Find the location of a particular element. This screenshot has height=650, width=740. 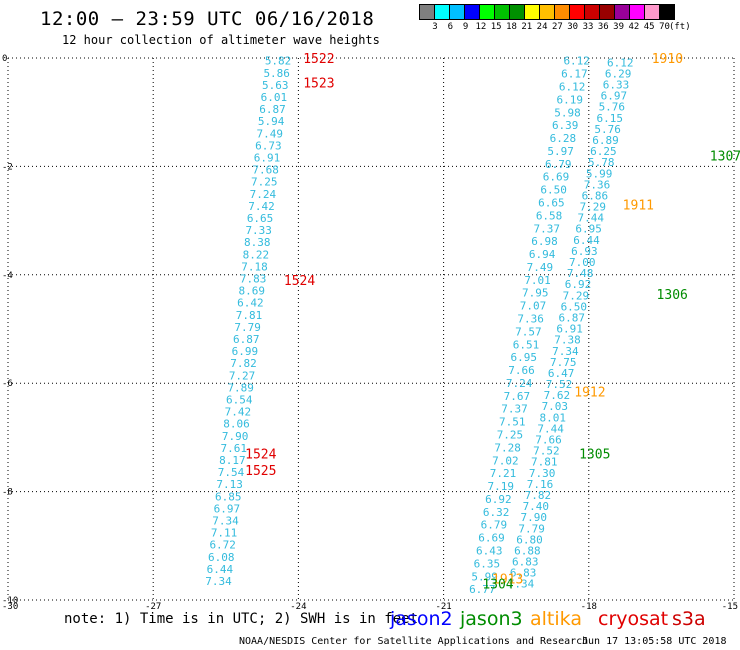

time-label: 1913 is located at coordinates (507, 579).